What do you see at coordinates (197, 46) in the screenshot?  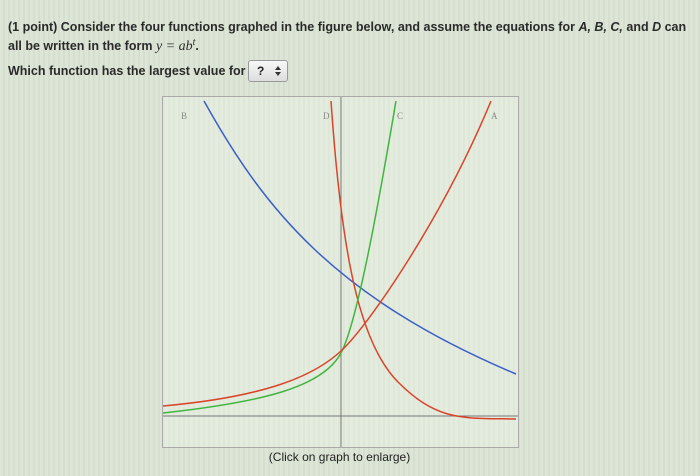 I see `period: .` at bounding box center [197, 46].